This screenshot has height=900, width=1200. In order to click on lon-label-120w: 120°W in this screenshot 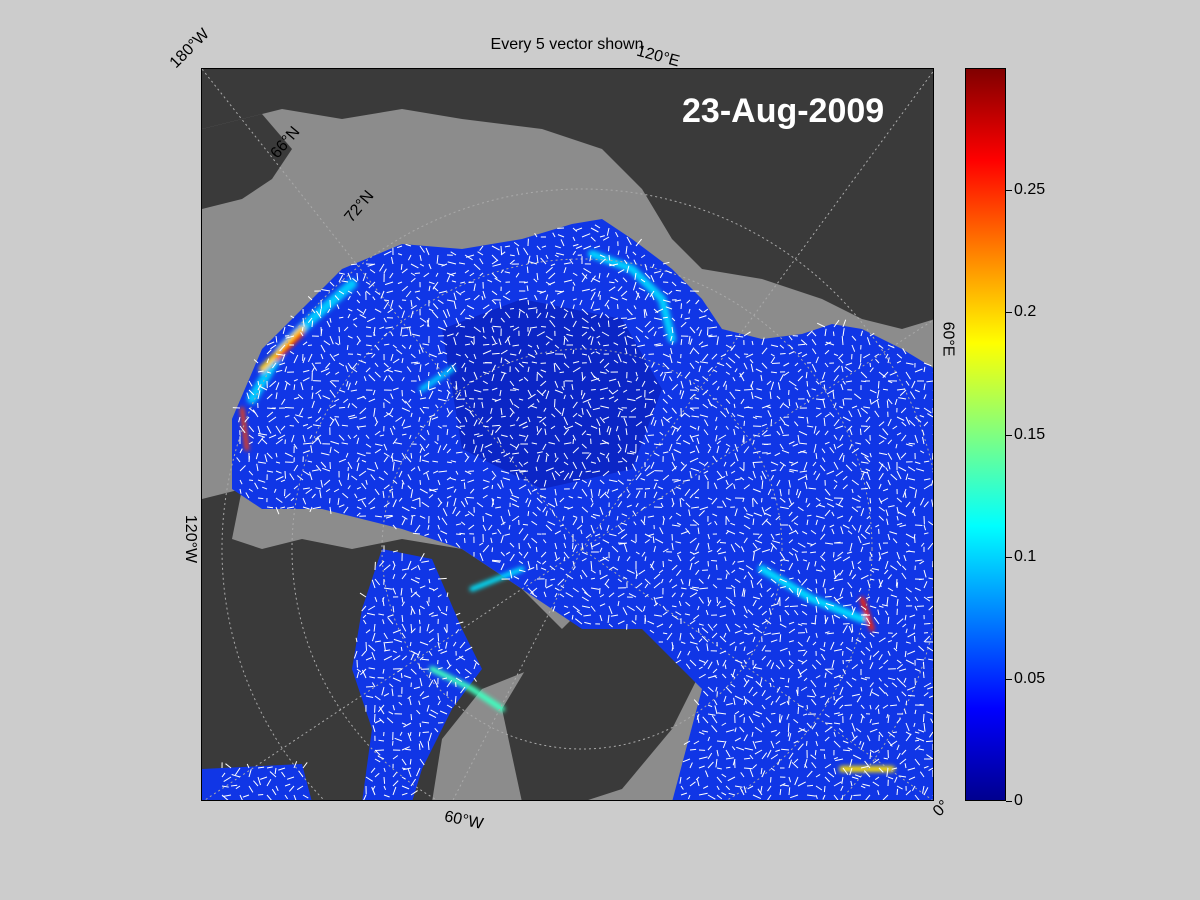, I will do `click(191, 539)`.